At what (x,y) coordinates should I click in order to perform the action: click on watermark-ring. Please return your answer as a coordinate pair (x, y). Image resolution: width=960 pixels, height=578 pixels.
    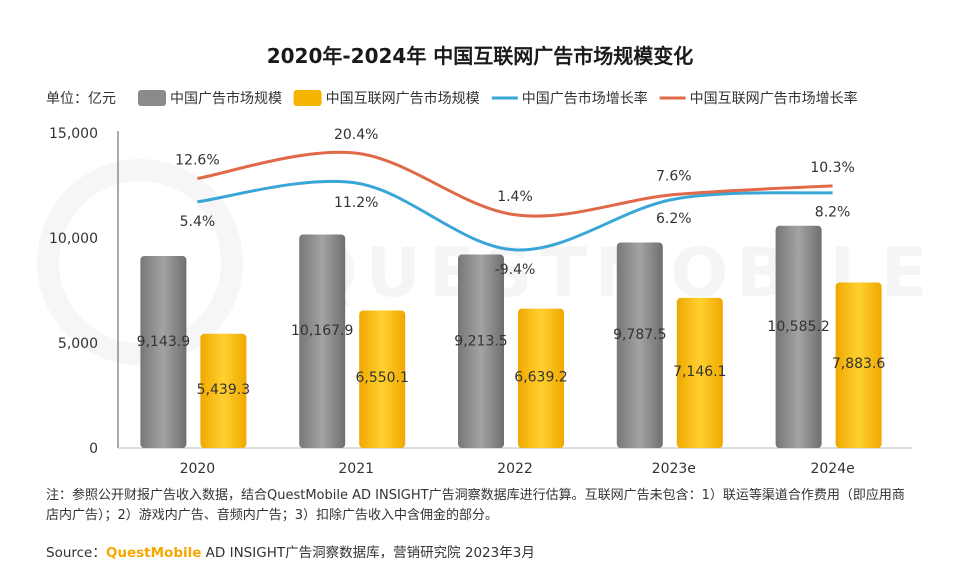
    Looking at the image, I should click on (140, 262).